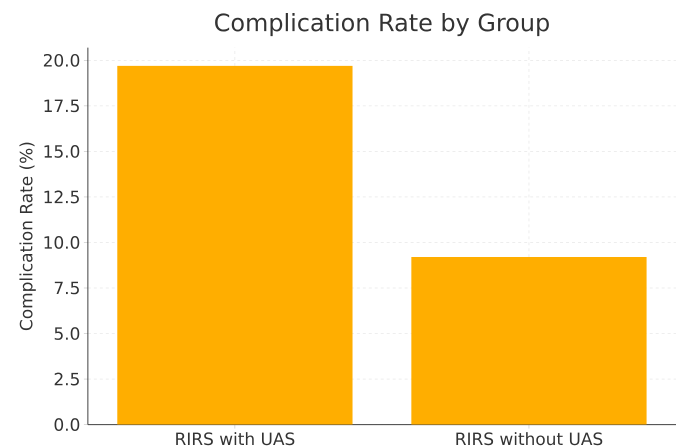 The height and width of the screenshot is (446, 676). Describe the element at coordinates (62, 151) in the screenshot. I see `y-tick-label: 15.0` at that location.